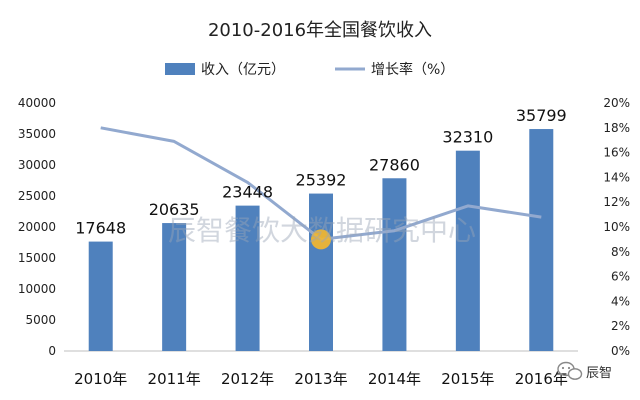  What do you see at coordinates (37, 165) in the screenshot?
I see `y-left-tick-label: 30000` at bounding box center [37, 165].